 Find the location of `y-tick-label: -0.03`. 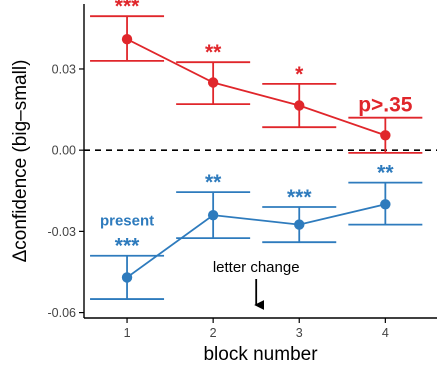

y-tick-label: -0.03 is located at coordinates (62, 232).